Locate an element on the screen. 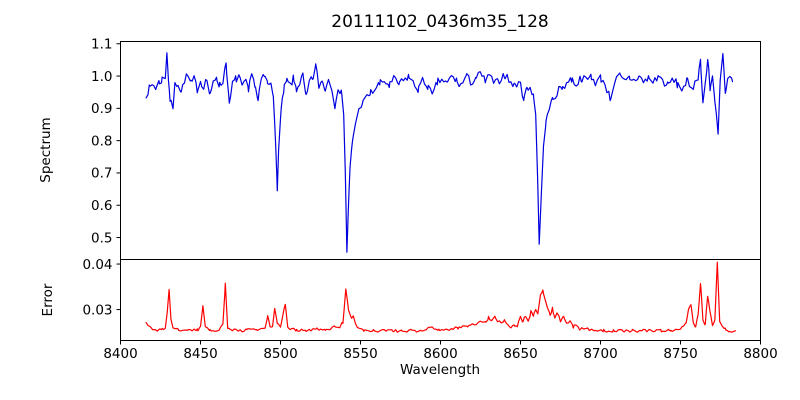 This screenshot has width=800, height=400. y-tick-label: 0.03 is located at coordinates (97, 310).